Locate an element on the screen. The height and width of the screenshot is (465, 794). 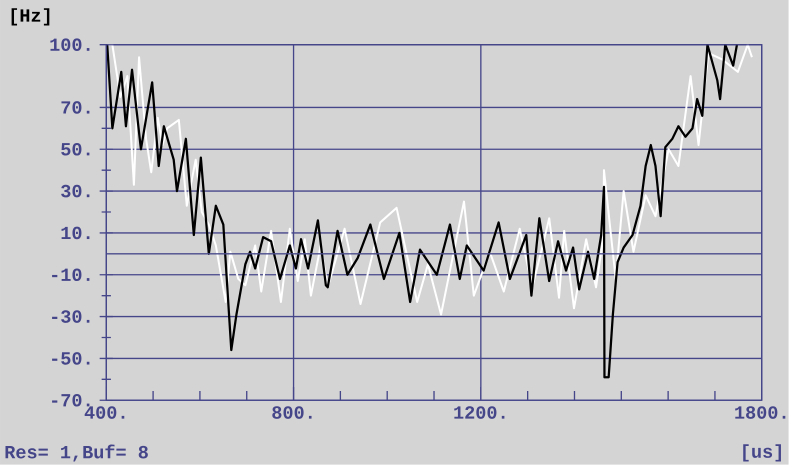
x-tick-label: 1200. is located at coordinates (479, 412).